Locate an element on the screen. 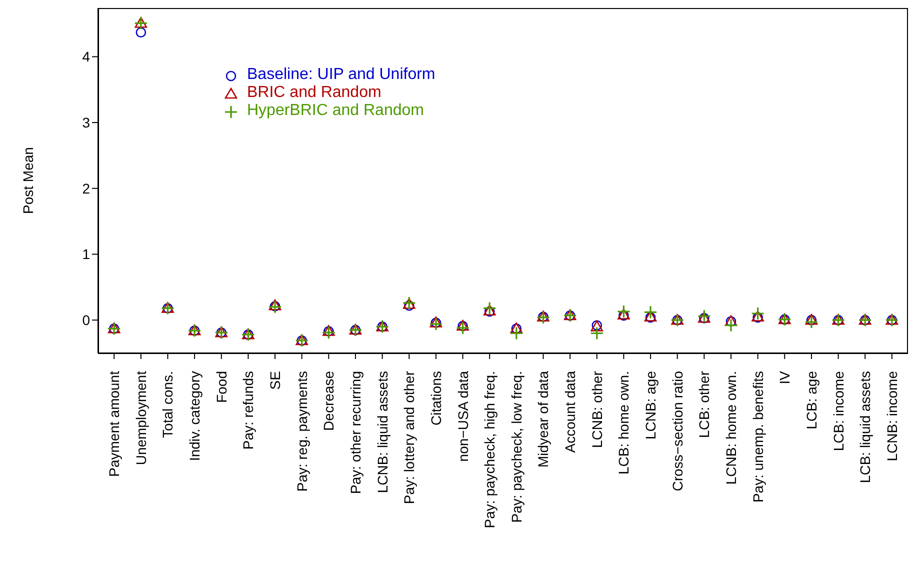 This screenshot has width=912, height=576. x-tick-label: Payment amount is located at coordinates (114, 423).